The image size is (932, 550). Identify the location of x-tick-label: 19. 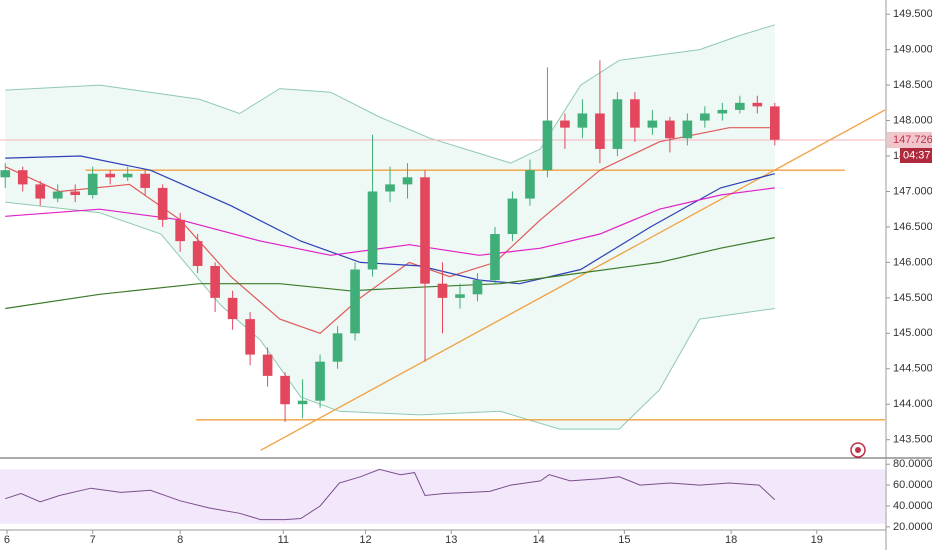
(817, 540).